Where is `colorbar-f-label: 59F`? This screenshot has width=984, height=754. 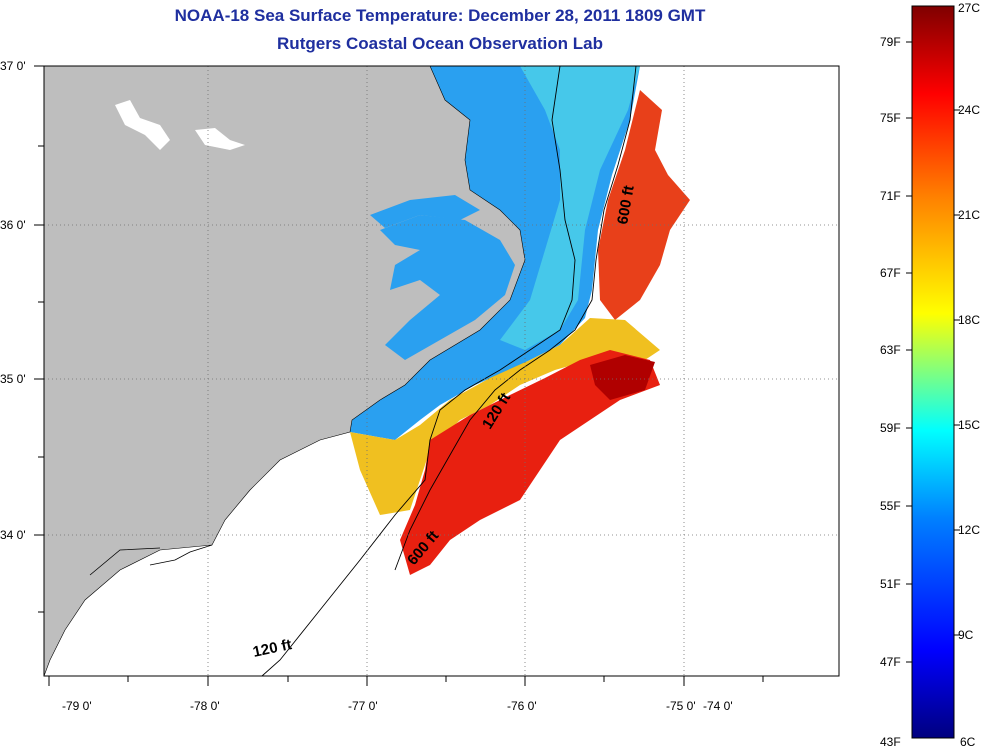 colorbar-f-label: 59F is located at coordinates (890, 428).